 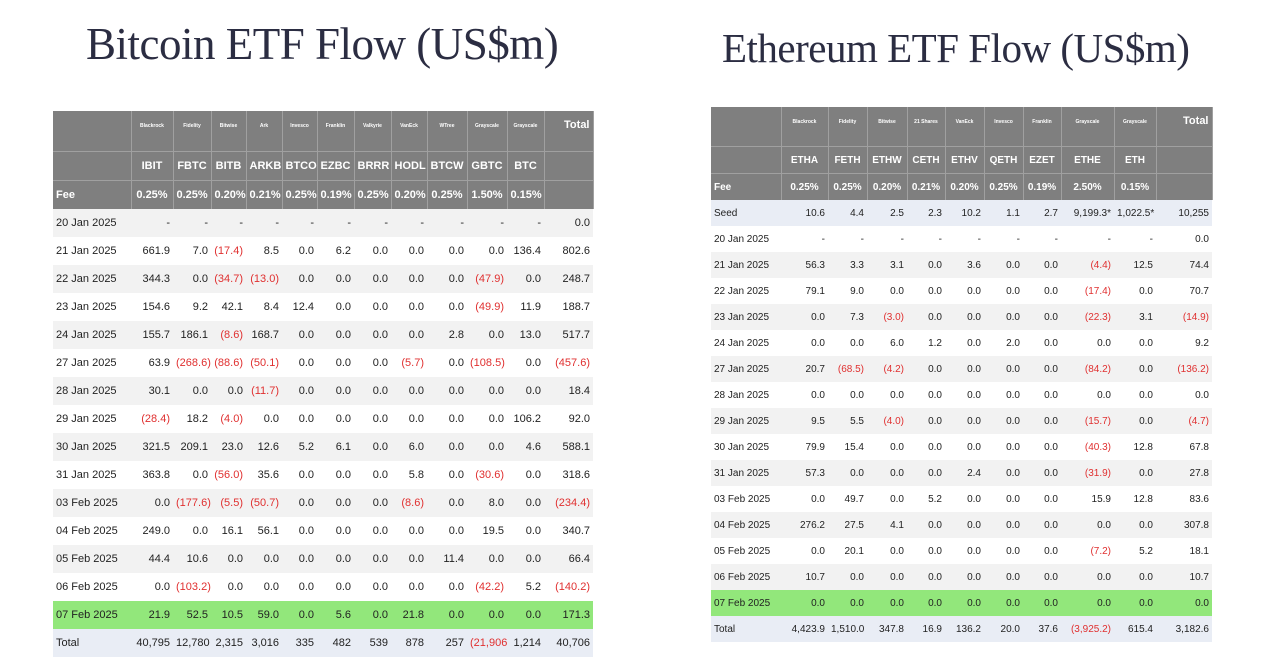 I want to click on flow-value: 482, so click(x=335, y=643).